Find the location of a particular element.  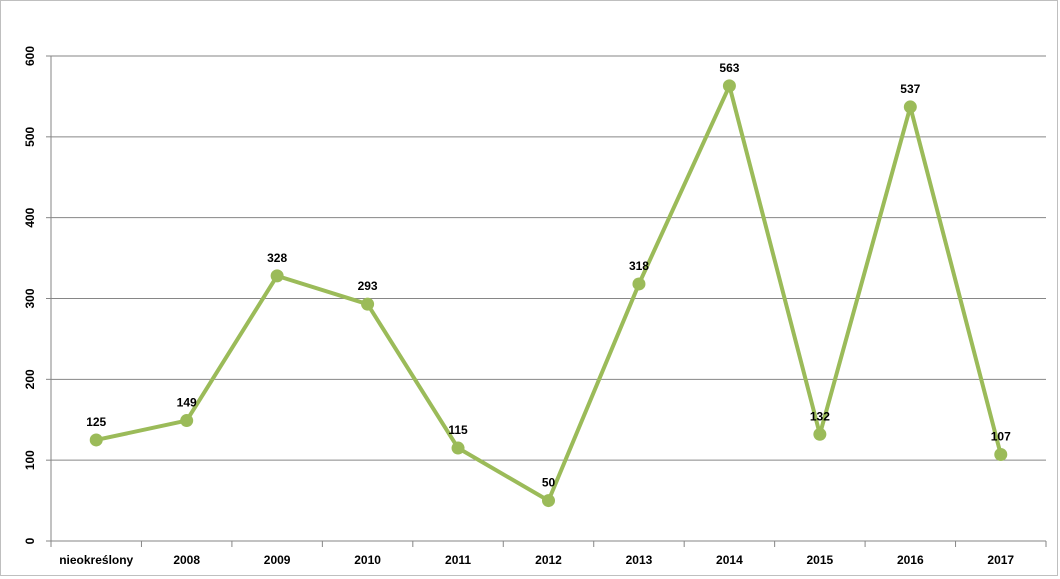

y-tick-label-200: 200 is located at coordinates (30, 379).